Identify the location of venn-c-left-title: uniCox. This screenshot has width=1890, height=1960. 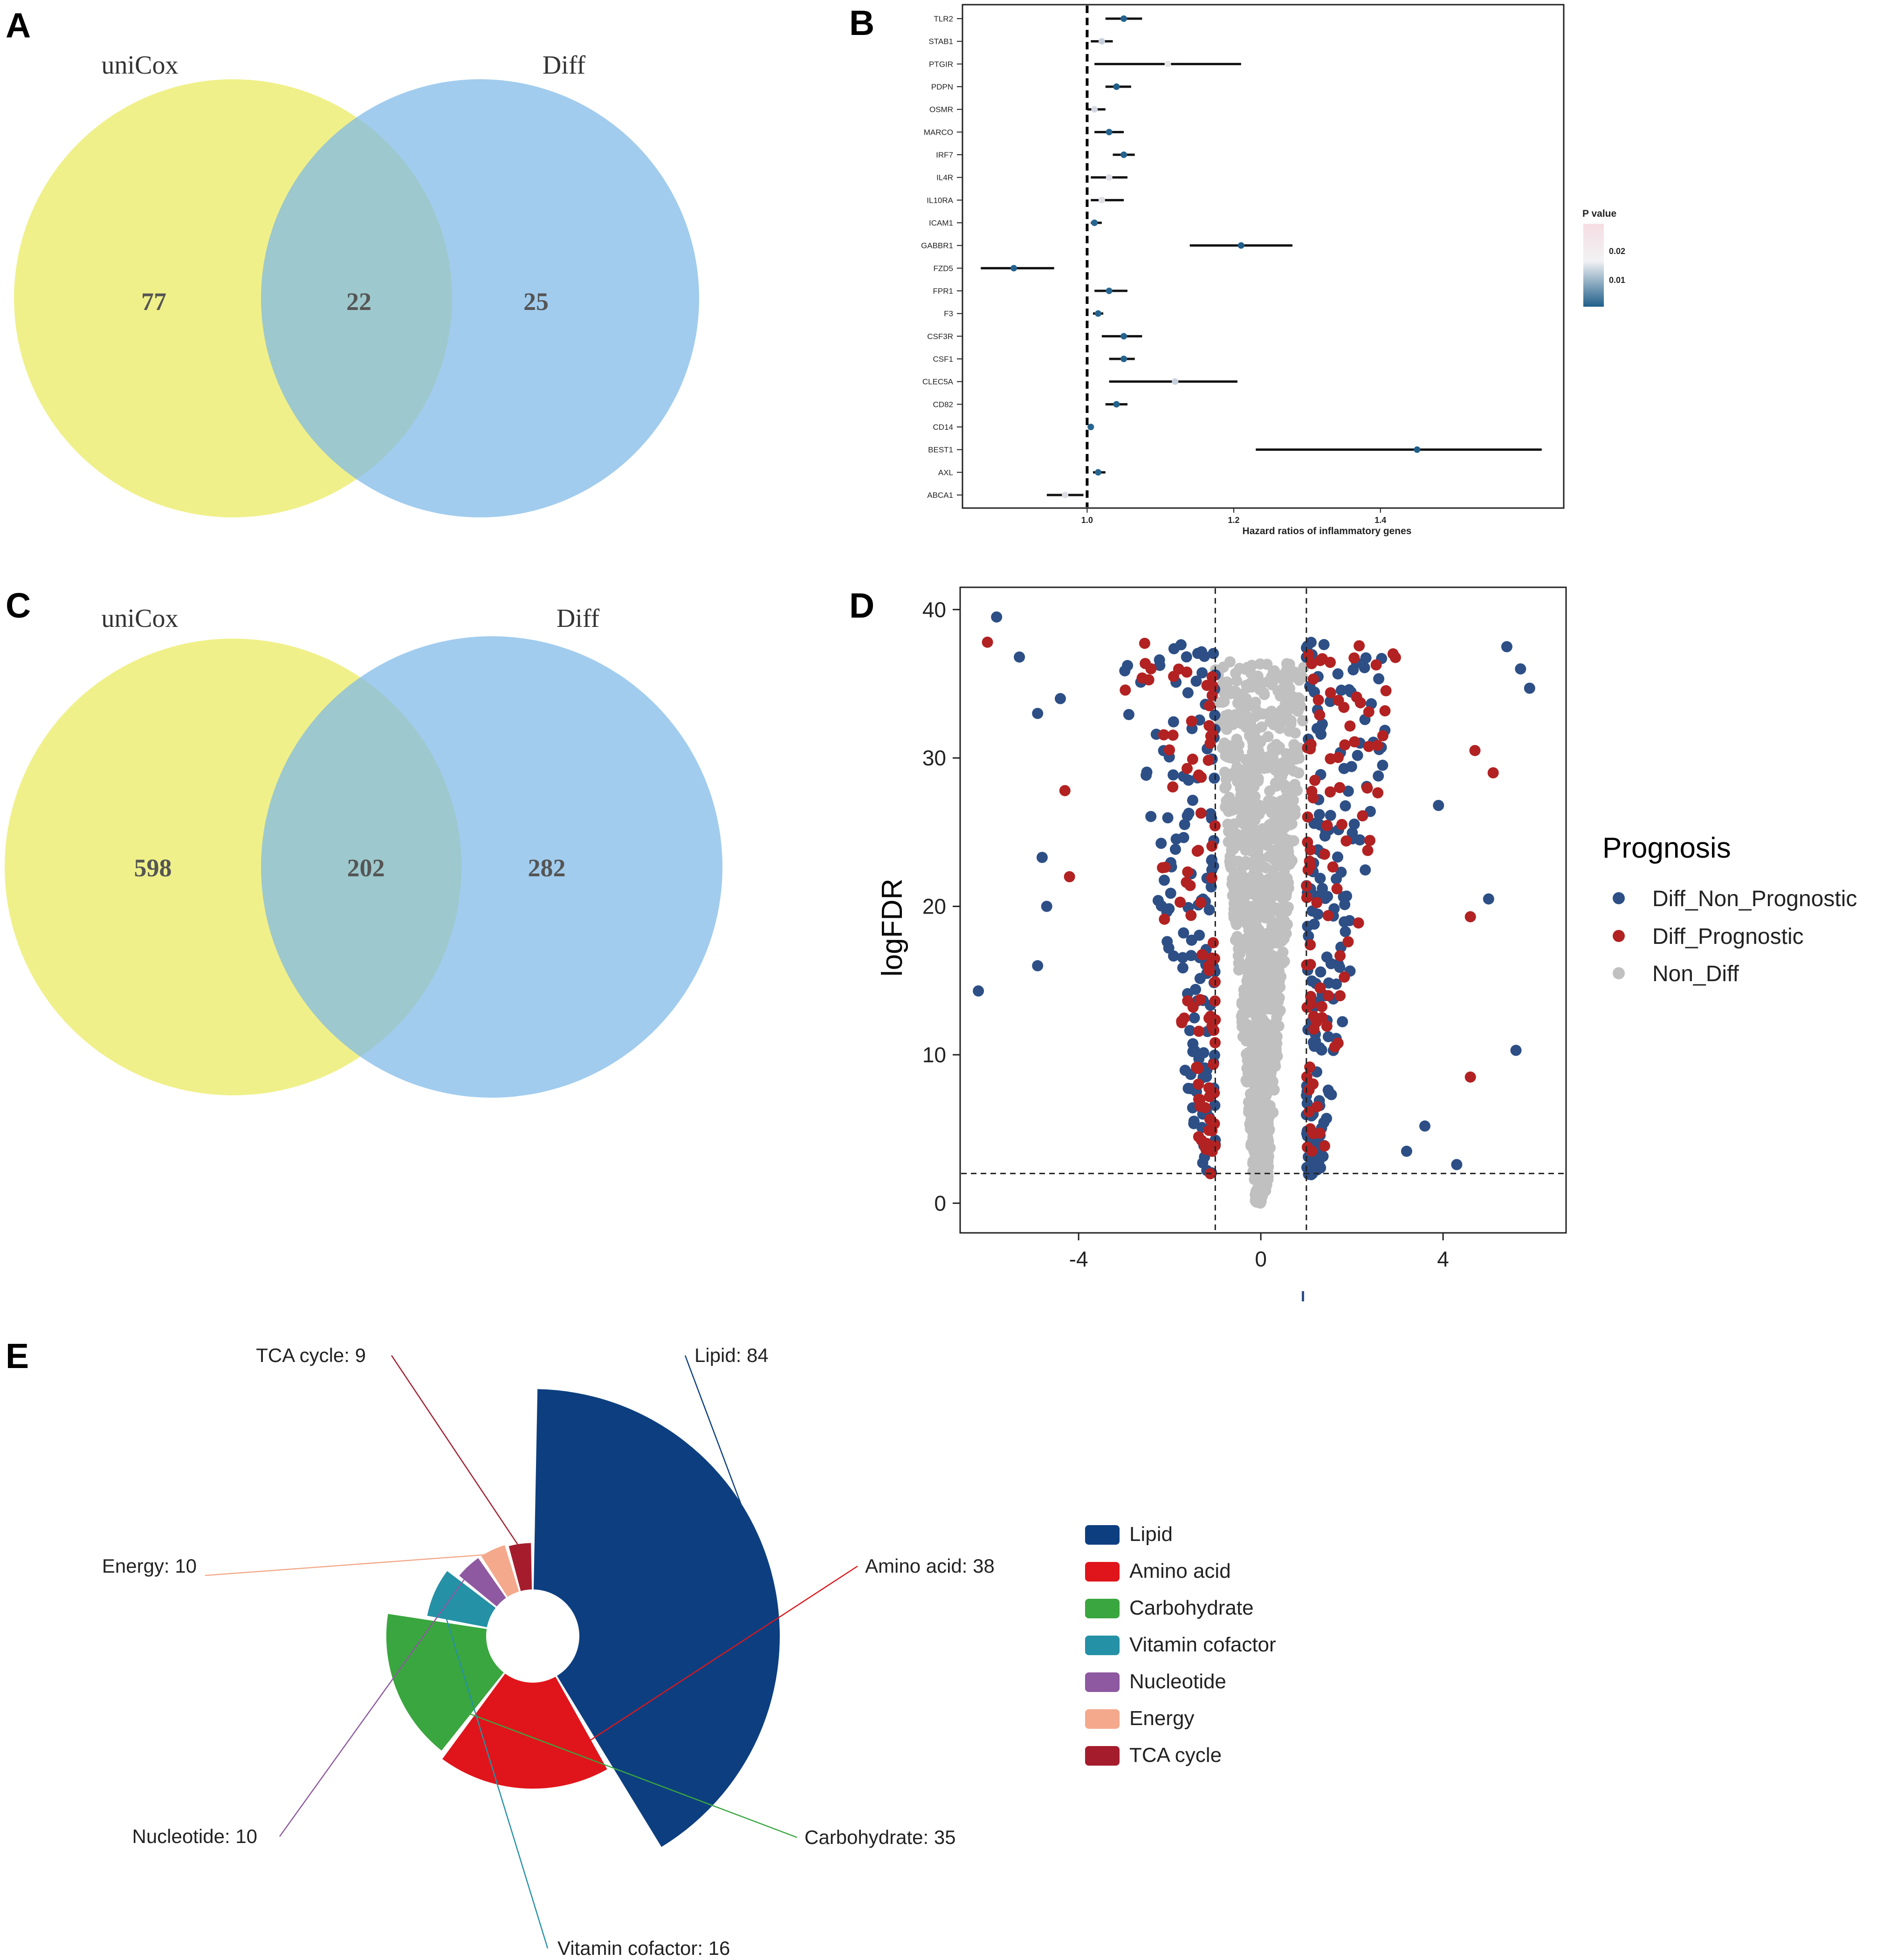
(141, 618).